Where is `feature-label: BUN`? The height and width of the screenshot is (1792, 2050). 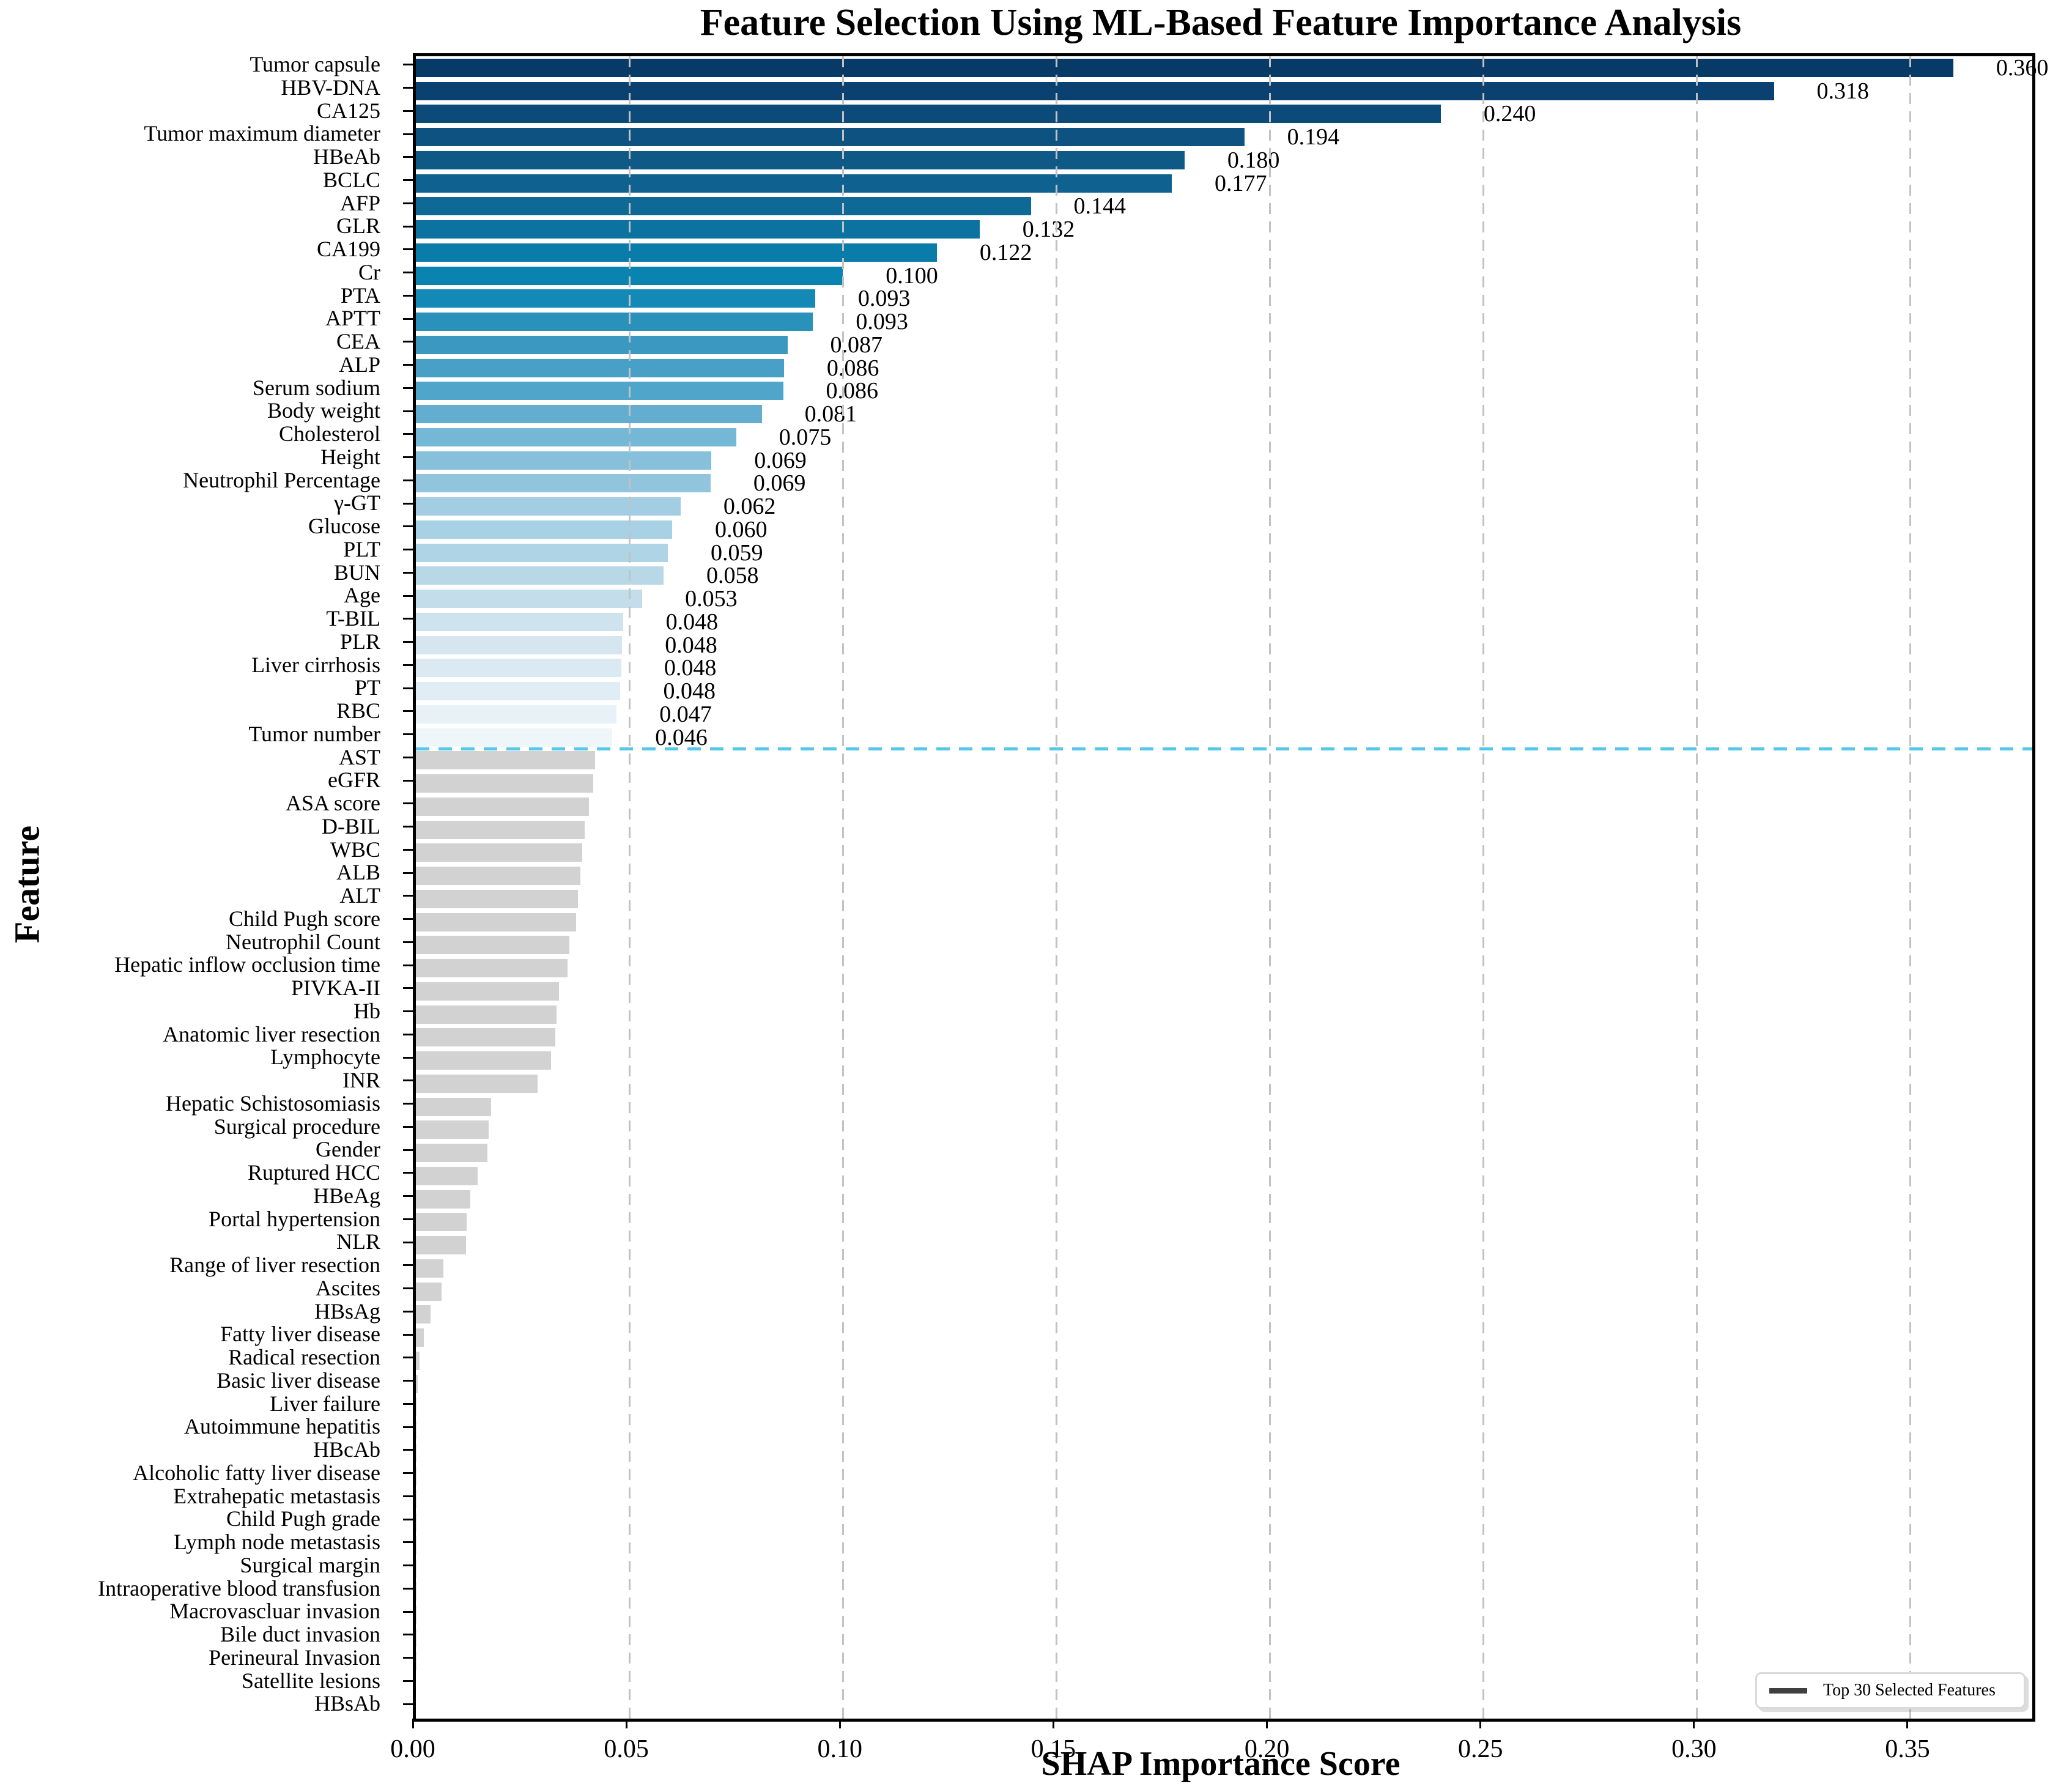 feature-label: BUN is located at coordinates (356, 572).